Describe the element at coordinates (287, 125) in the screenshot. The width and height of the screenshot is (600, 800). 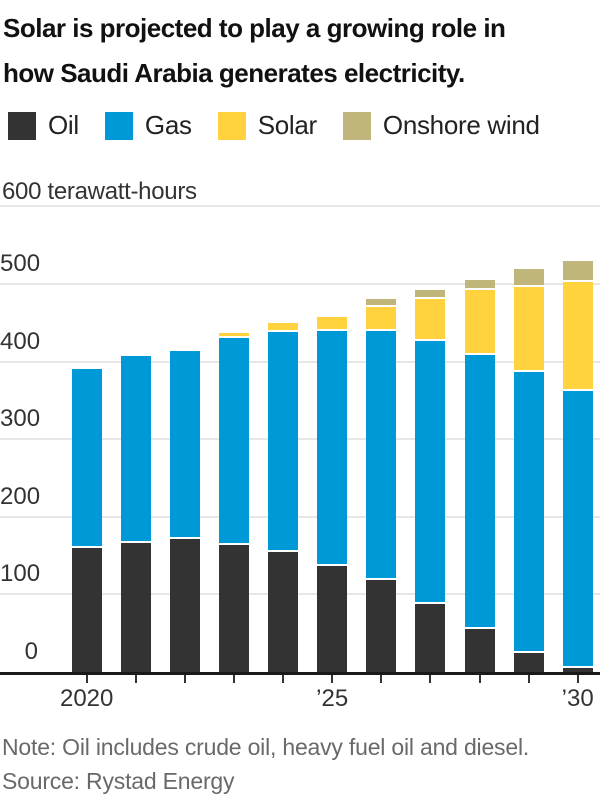
I see `legend-label-solar: Solar` at that location.